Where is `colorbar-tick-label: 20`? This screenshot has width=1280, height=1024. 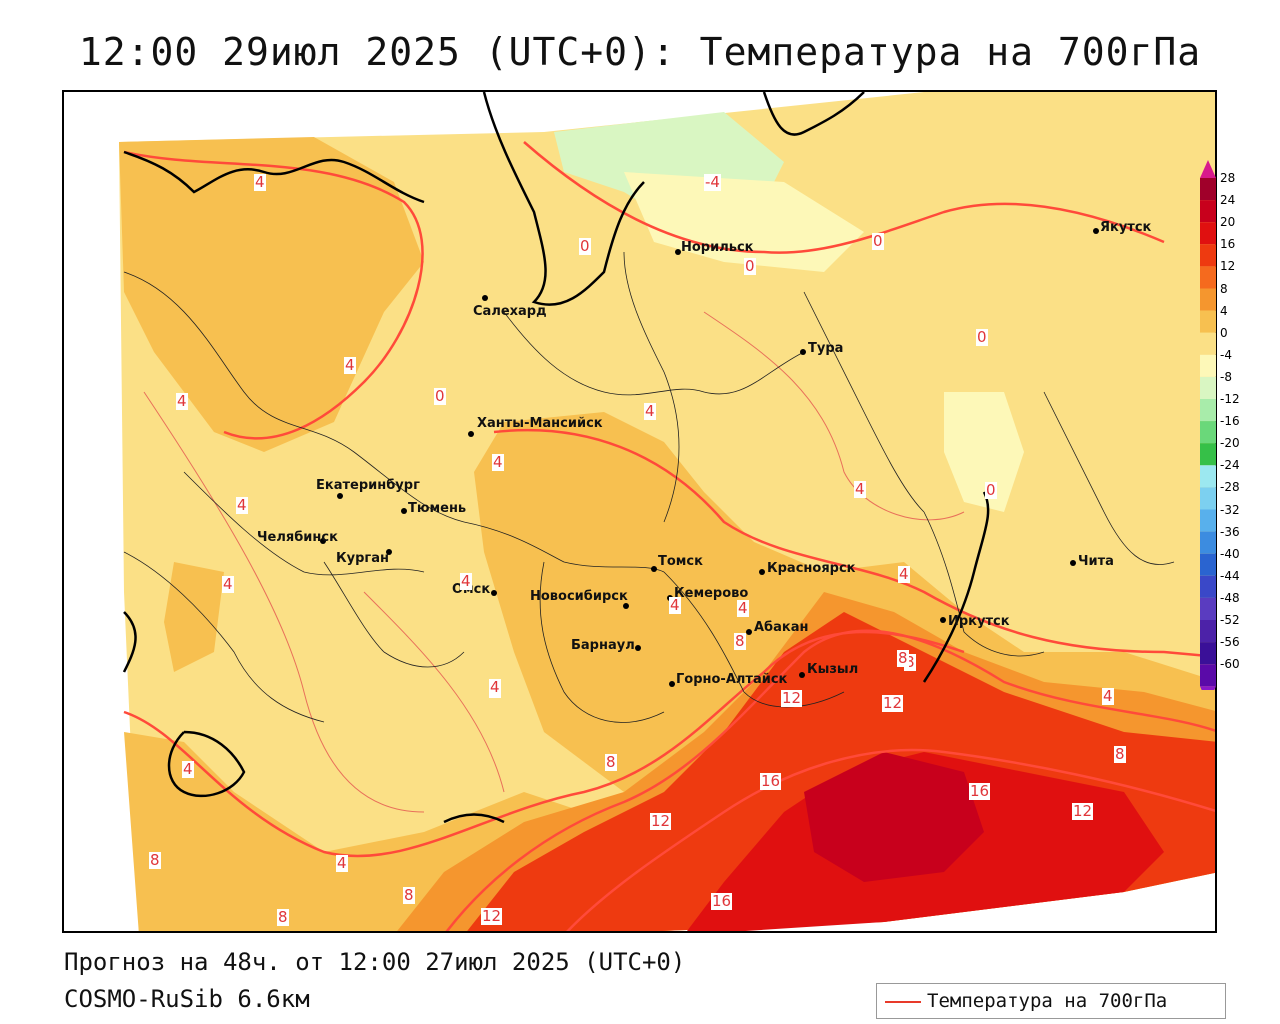
colorbar-tick-label: 20 is located at coordinates (1228, 222).